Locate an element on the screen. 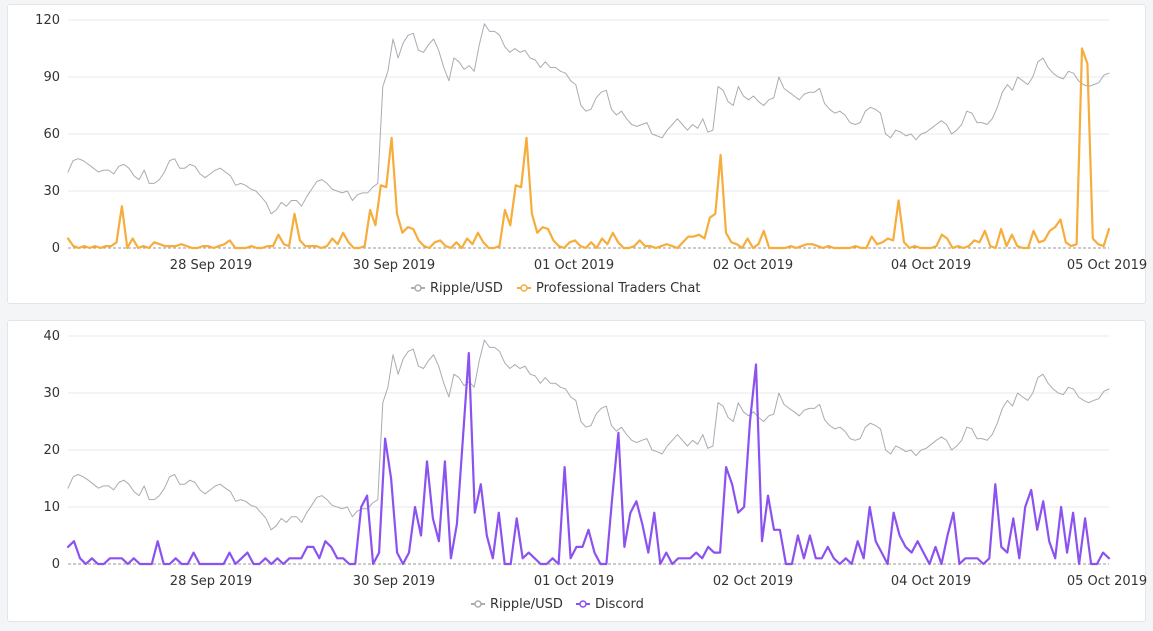 This screenshot has height=631, width=1153. legend-item: Professional Traders Chat is located at coordinates (608, 288).